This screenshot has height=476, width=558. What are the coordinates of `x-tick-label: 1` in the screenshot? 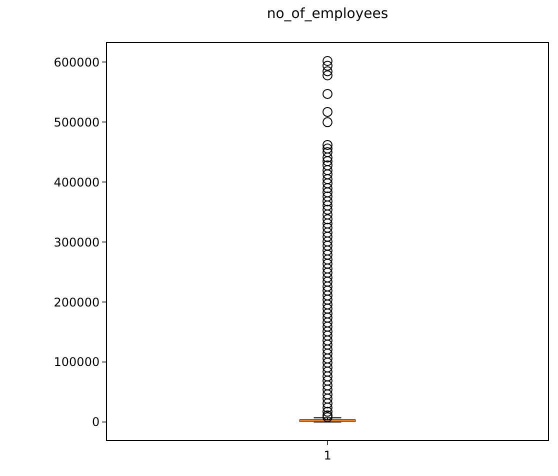 It's located at (328, 455).